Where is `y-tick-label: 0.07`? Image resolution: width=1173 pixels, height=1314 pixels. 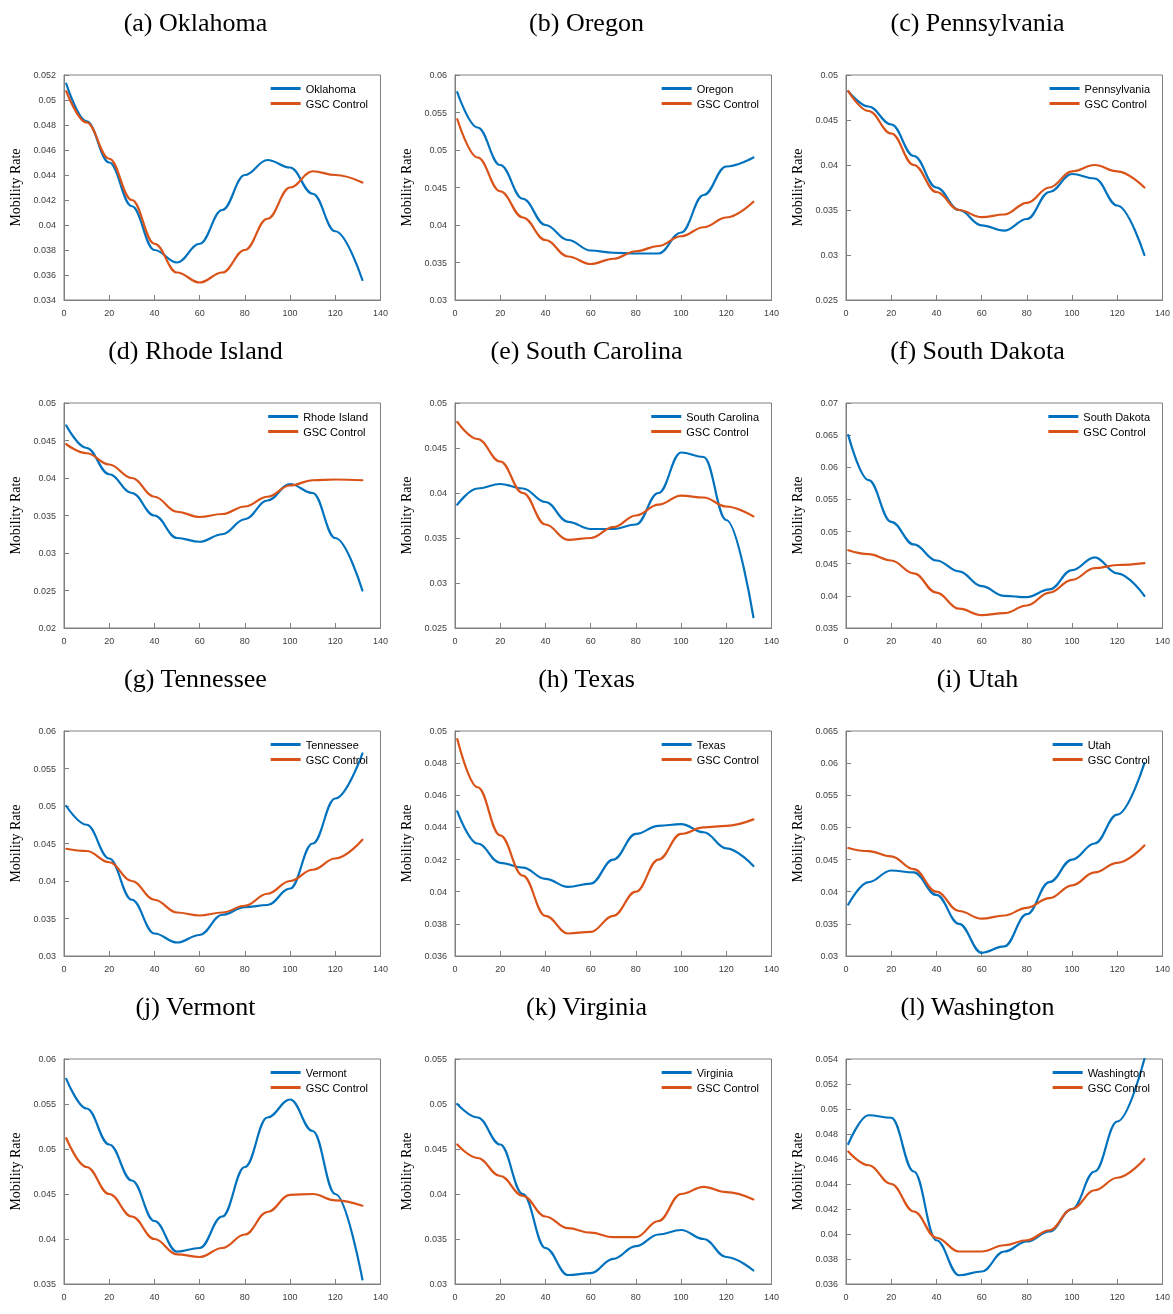
y-tick-label: 0.07 is located at coordinates (829, 403).